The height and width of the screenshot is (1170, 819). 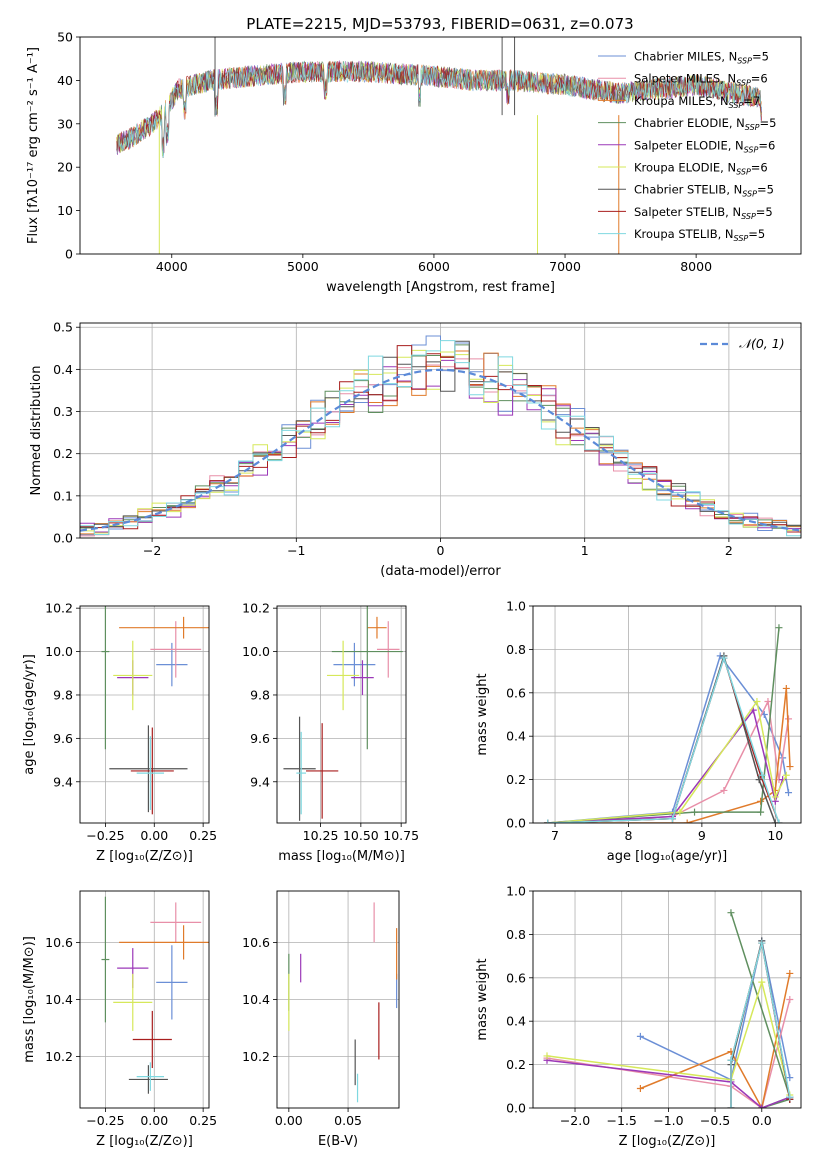 What do you see at coordinates (321, 835) in the screenshot?
I see `x-tick-label: 10.25` at bounding box center [321, 835].